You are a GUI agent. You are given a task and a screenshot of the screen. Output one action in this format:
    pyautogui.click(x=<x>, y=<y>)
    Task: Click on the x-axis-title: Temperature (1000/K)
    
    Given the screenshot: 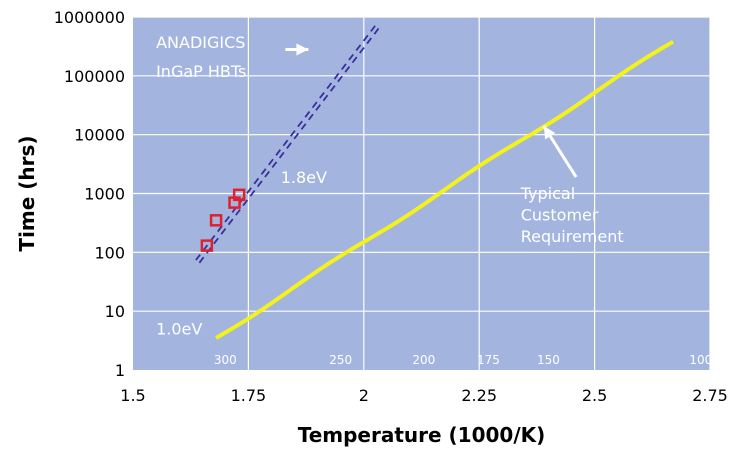 What is the action you would take?
    pyautogui.click(x=422, y=435)
    